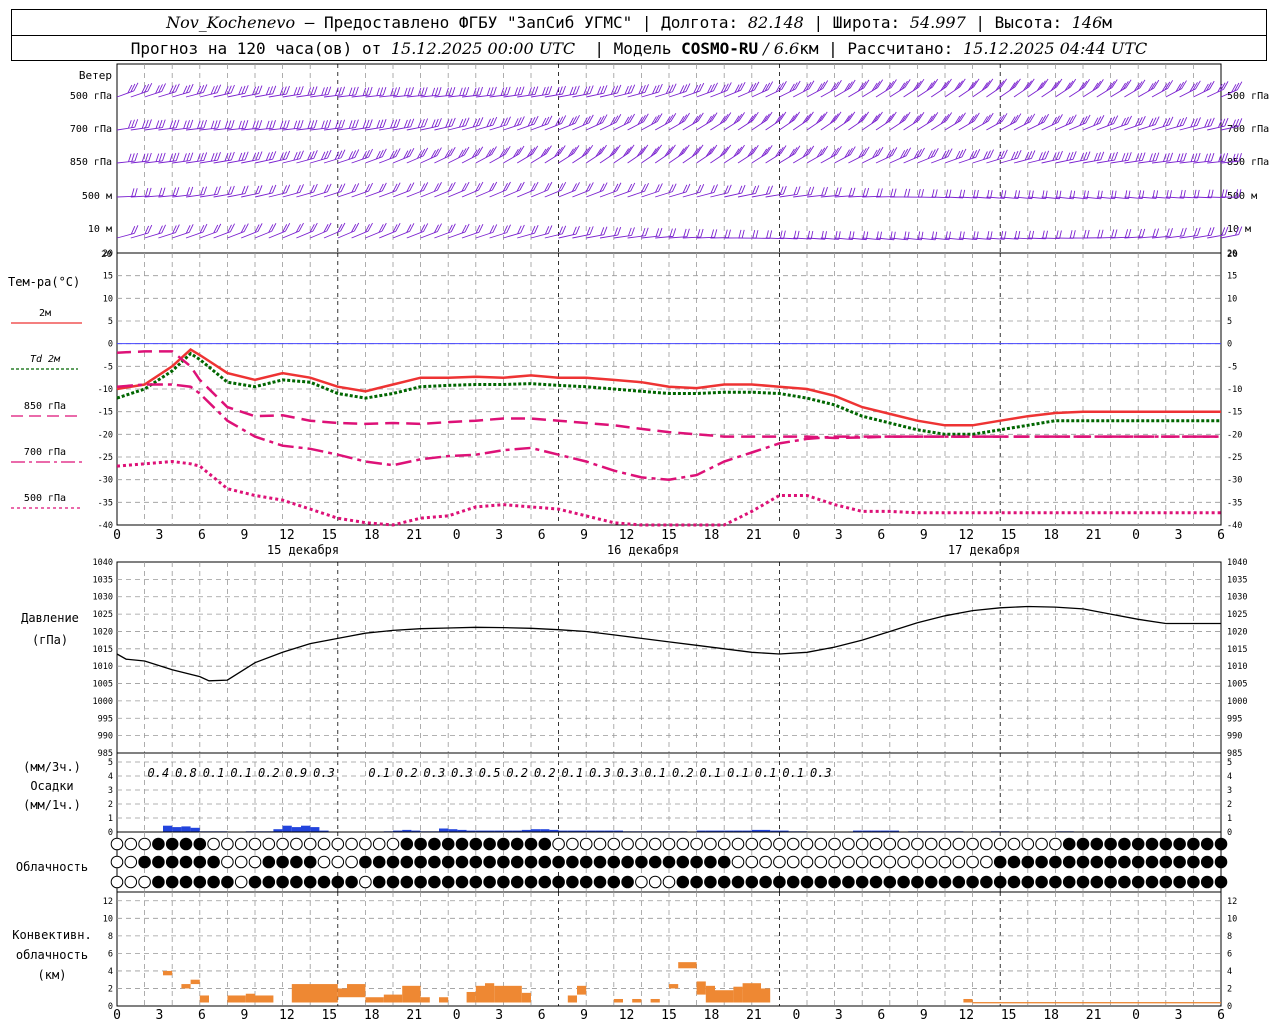 Image resolution: width=1280 pixels, height=1024 pixels. What do you see at coordinates (91, 163) in the screenshot?
I see `wind-level-labels-left: 500 гПа 700 гПа 850 гПа 500 м 10 м` at bounding box center [91, 163].